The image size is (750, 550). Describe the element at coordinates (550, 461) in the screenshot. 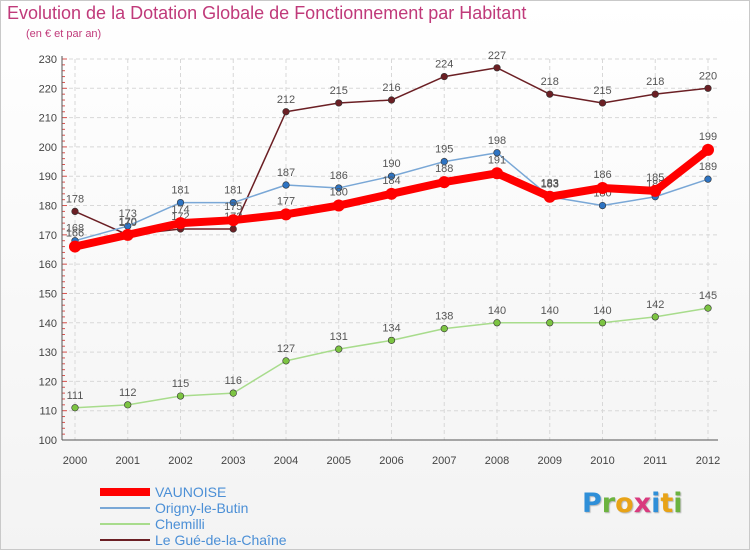

I see `x-tick-label: 2009` at that location.